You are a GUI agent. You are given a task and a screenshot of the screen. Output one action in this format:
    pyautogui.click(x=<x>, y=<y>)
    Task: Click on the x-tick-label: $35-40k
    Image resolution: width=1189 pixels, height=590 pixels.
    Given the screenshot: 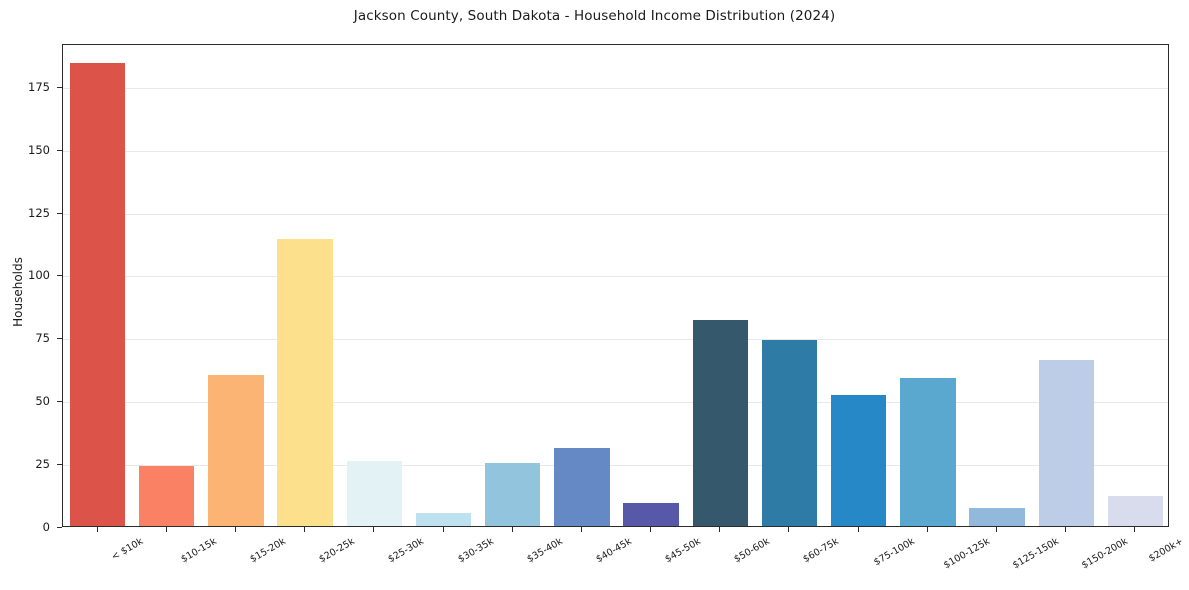 What is the action you would take?
    pyautogui.click(x=544, y=551)
    